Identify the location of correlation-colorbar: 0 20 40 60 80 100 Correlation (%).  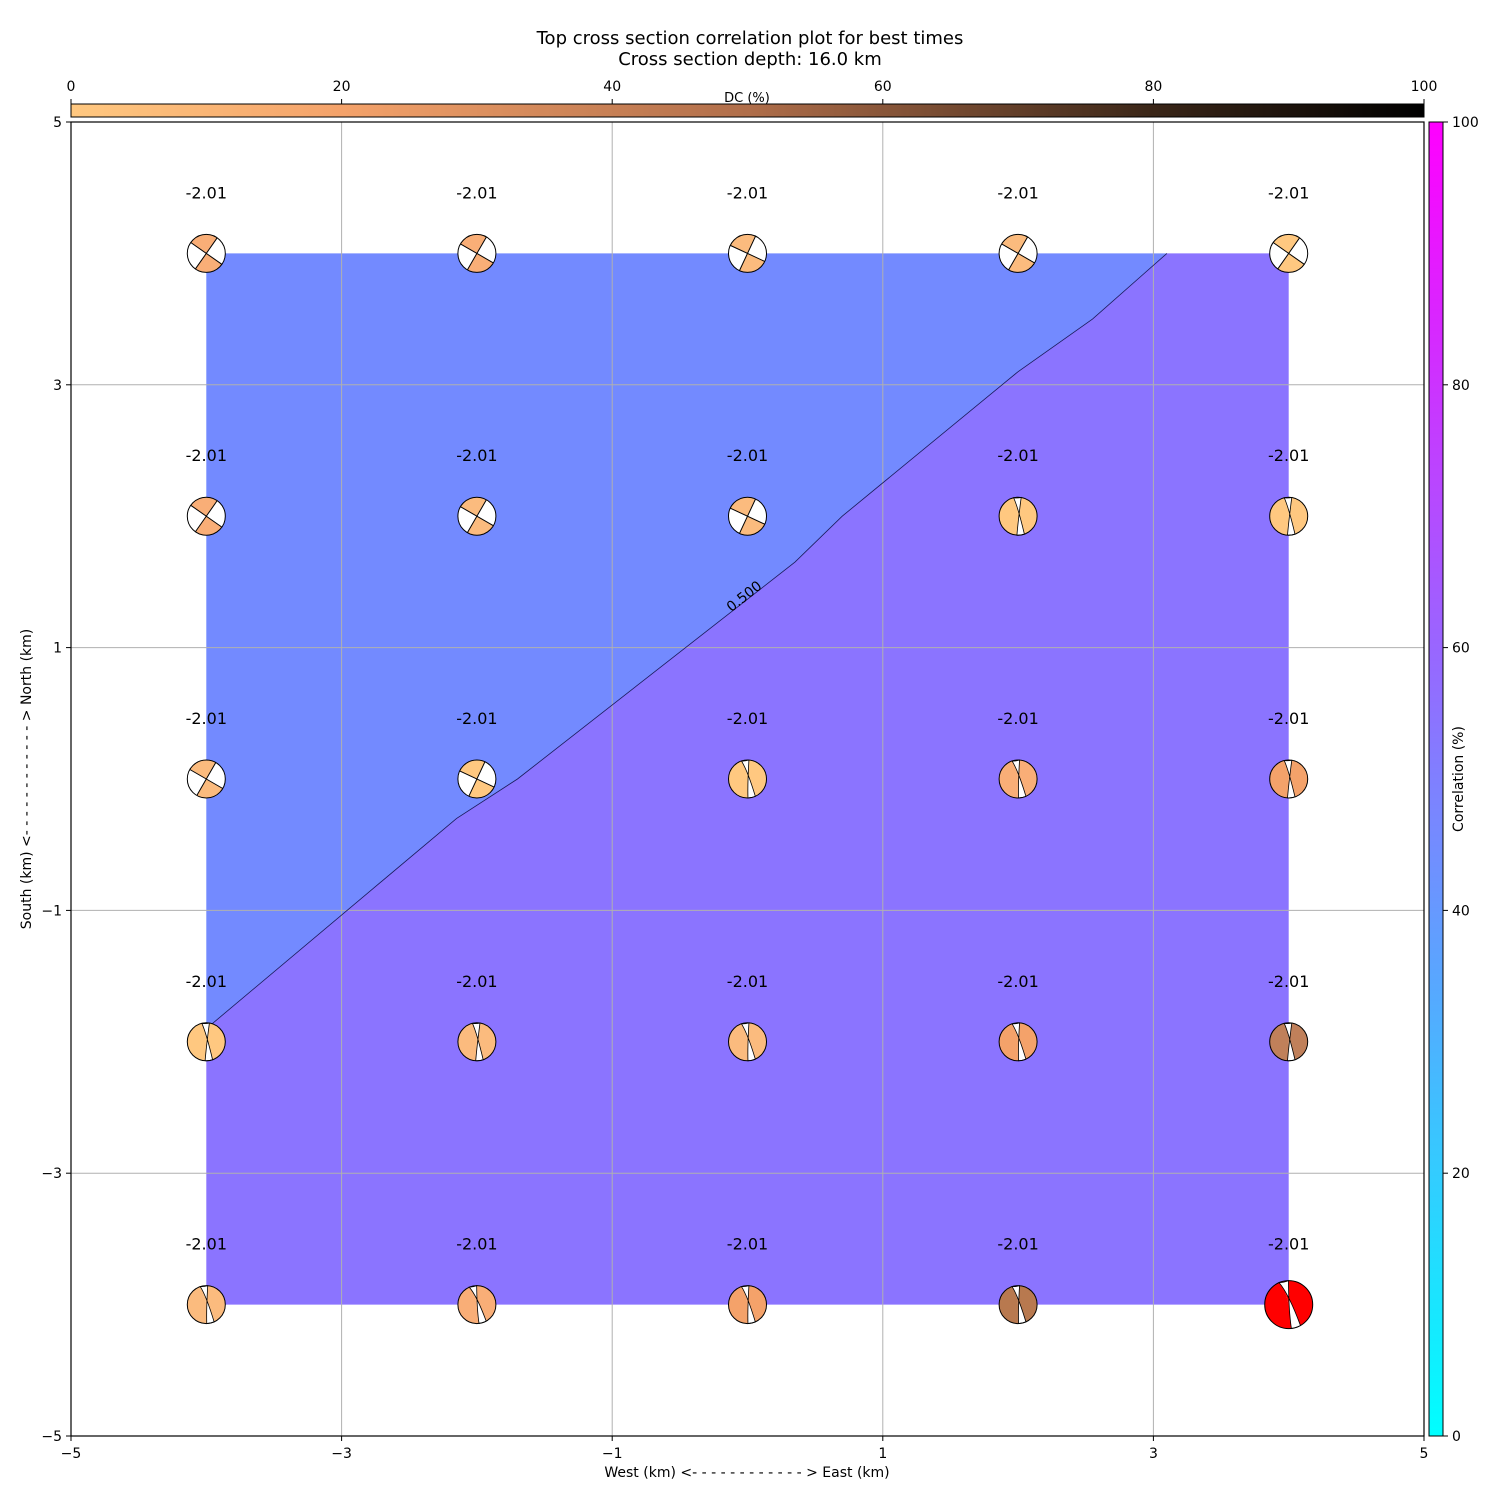
(1453, 780).